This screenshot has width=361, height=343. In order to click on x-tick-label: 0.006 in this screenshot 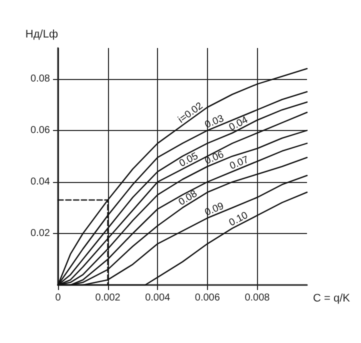, I will do `click(207, 298)`.